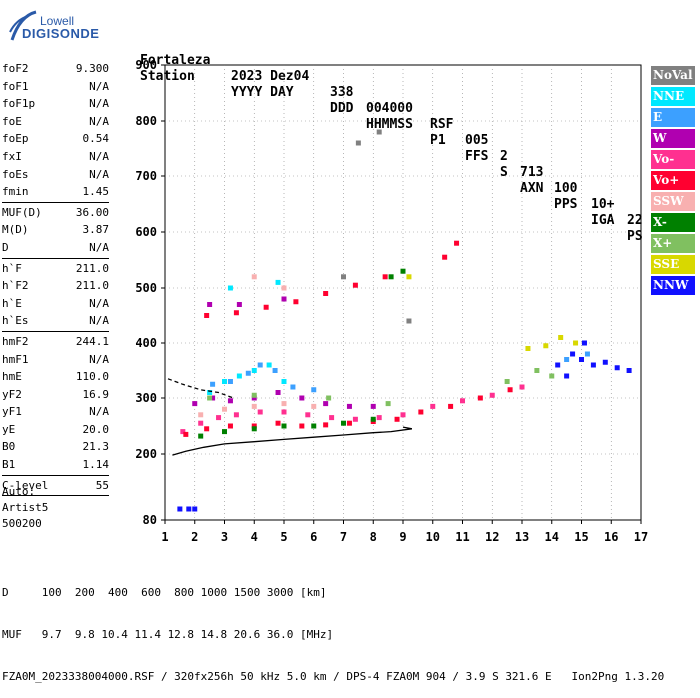 The image size is (700, 698). Describe the element at coordinates (442, 124) in the screenshot. I see `header-value: RSF` at that location.